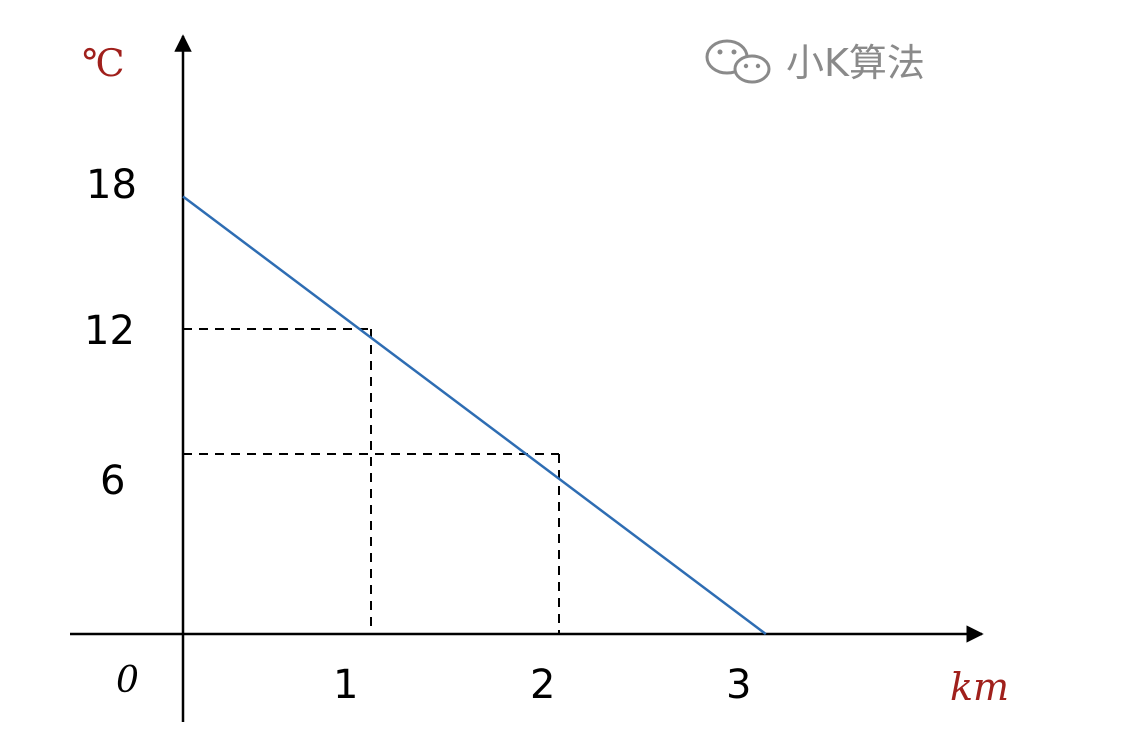  I want to click on x-axis-unit-label: km, so click(979, 687).